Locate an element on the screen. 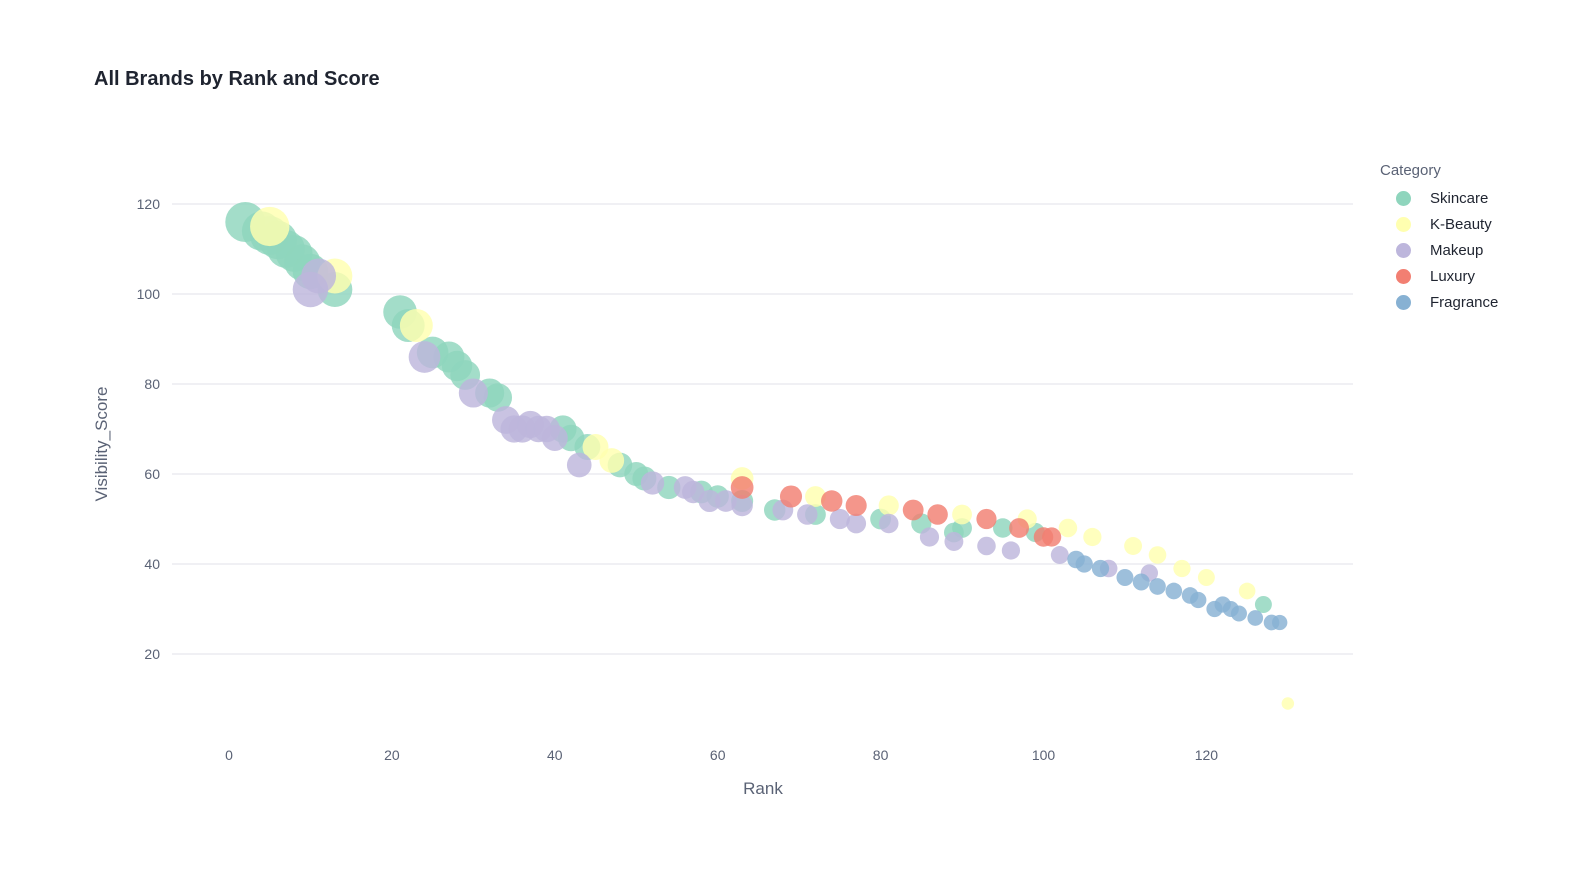 The width and height of the screenshot is (1592, 882). legend-item: Skincare is located at coordinates (1439, 198).